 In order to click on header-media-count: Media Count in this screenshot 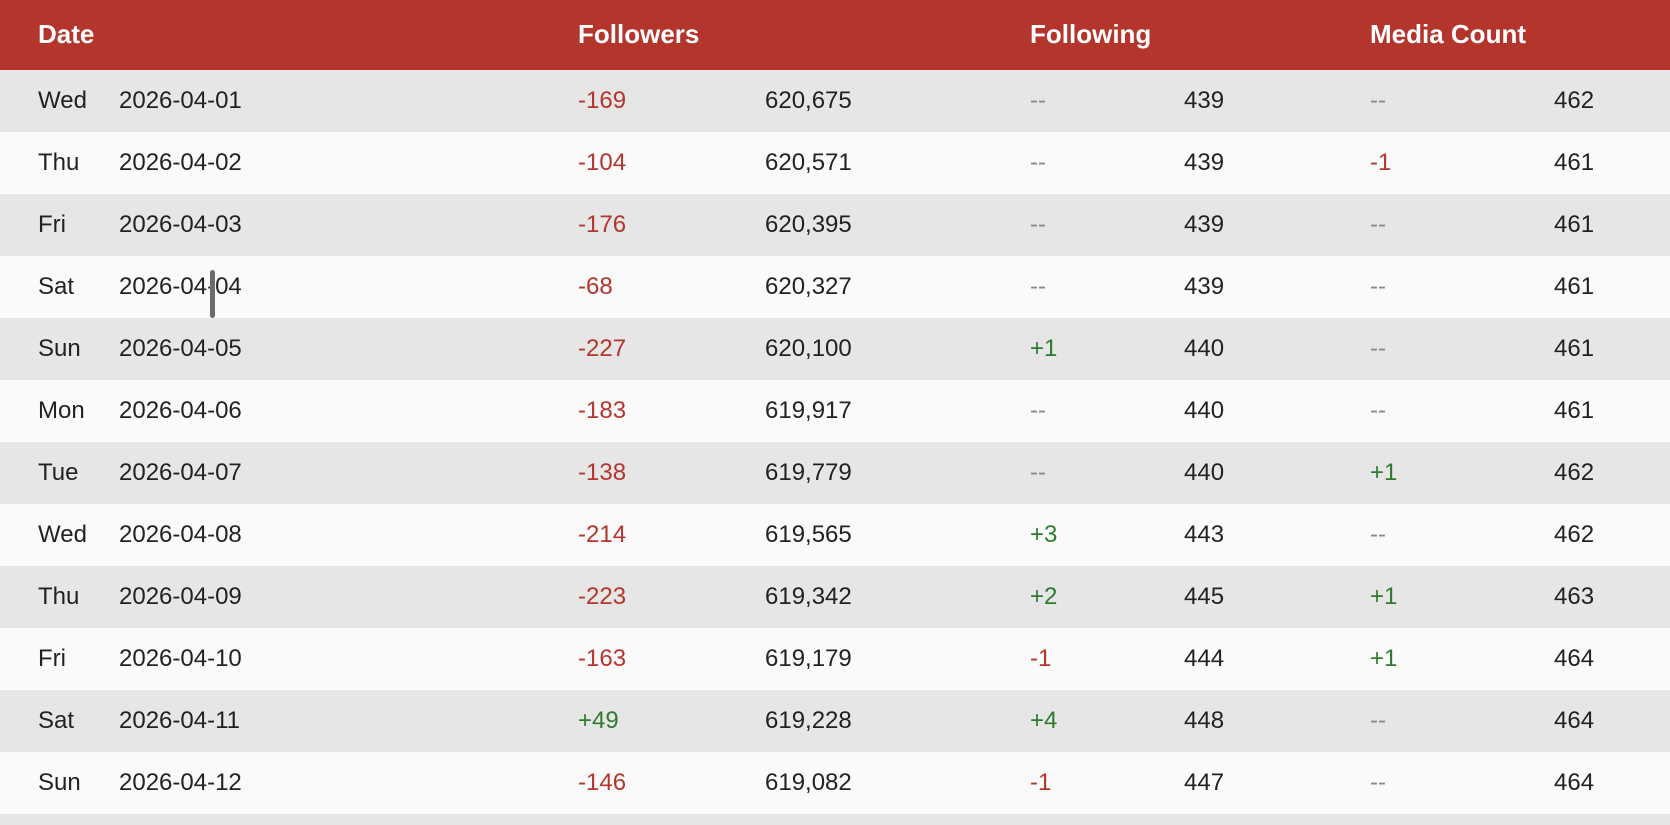, I will do `click(1448, 34)`.